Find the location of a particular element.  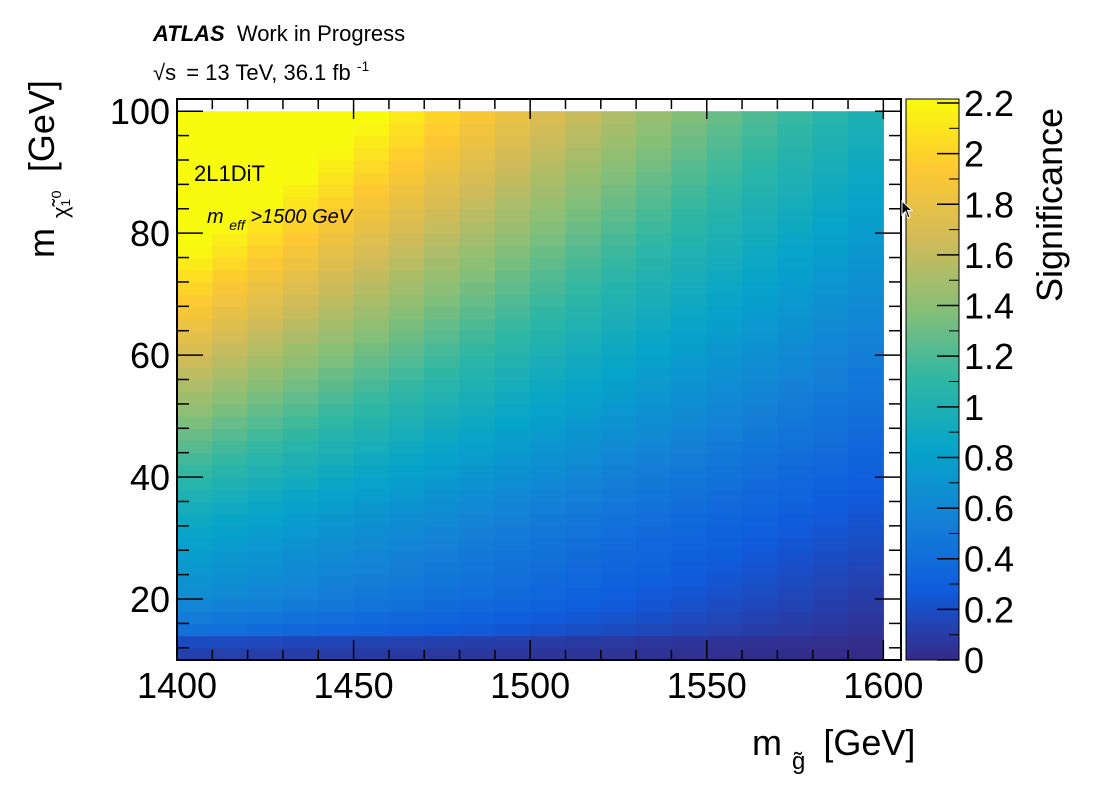

colorbar-title: Significance is located at coordinates (1049, 205).